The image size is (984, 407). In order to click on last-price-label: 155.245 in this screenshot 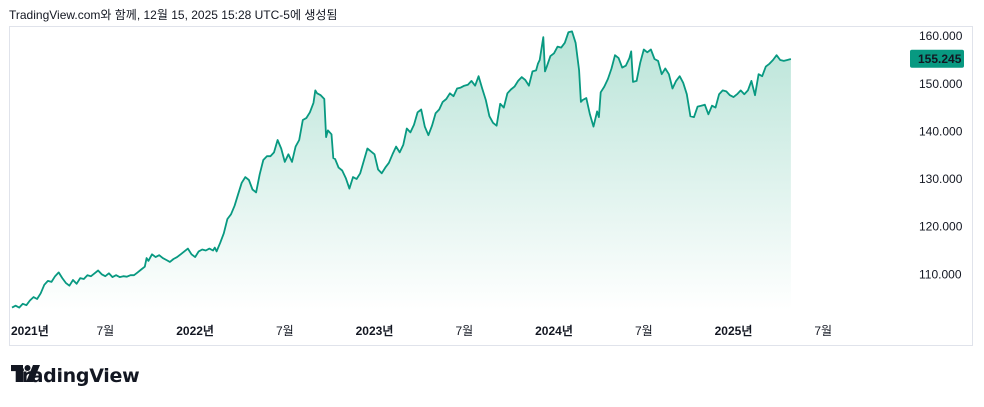, I will do `click(940, 59)`.